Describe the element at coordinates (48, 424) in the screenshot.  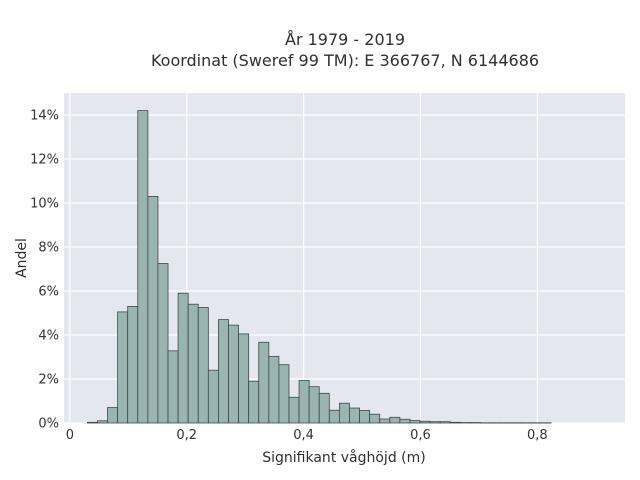
I see `y-tick-label: 0%` at that location.